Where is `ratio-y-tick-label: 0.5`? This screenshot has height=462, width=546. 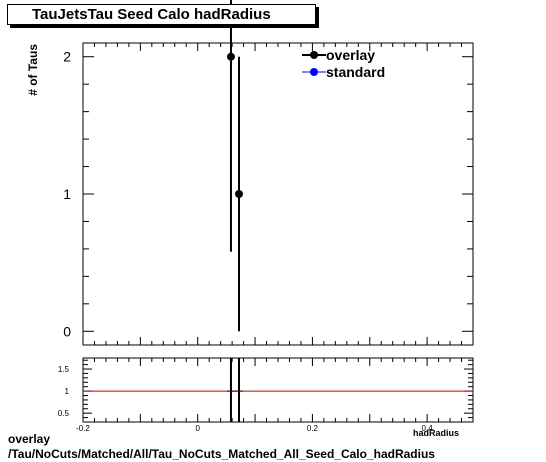
ratio-y-tick-label: 0.5 is located at coordinates (64, 413).